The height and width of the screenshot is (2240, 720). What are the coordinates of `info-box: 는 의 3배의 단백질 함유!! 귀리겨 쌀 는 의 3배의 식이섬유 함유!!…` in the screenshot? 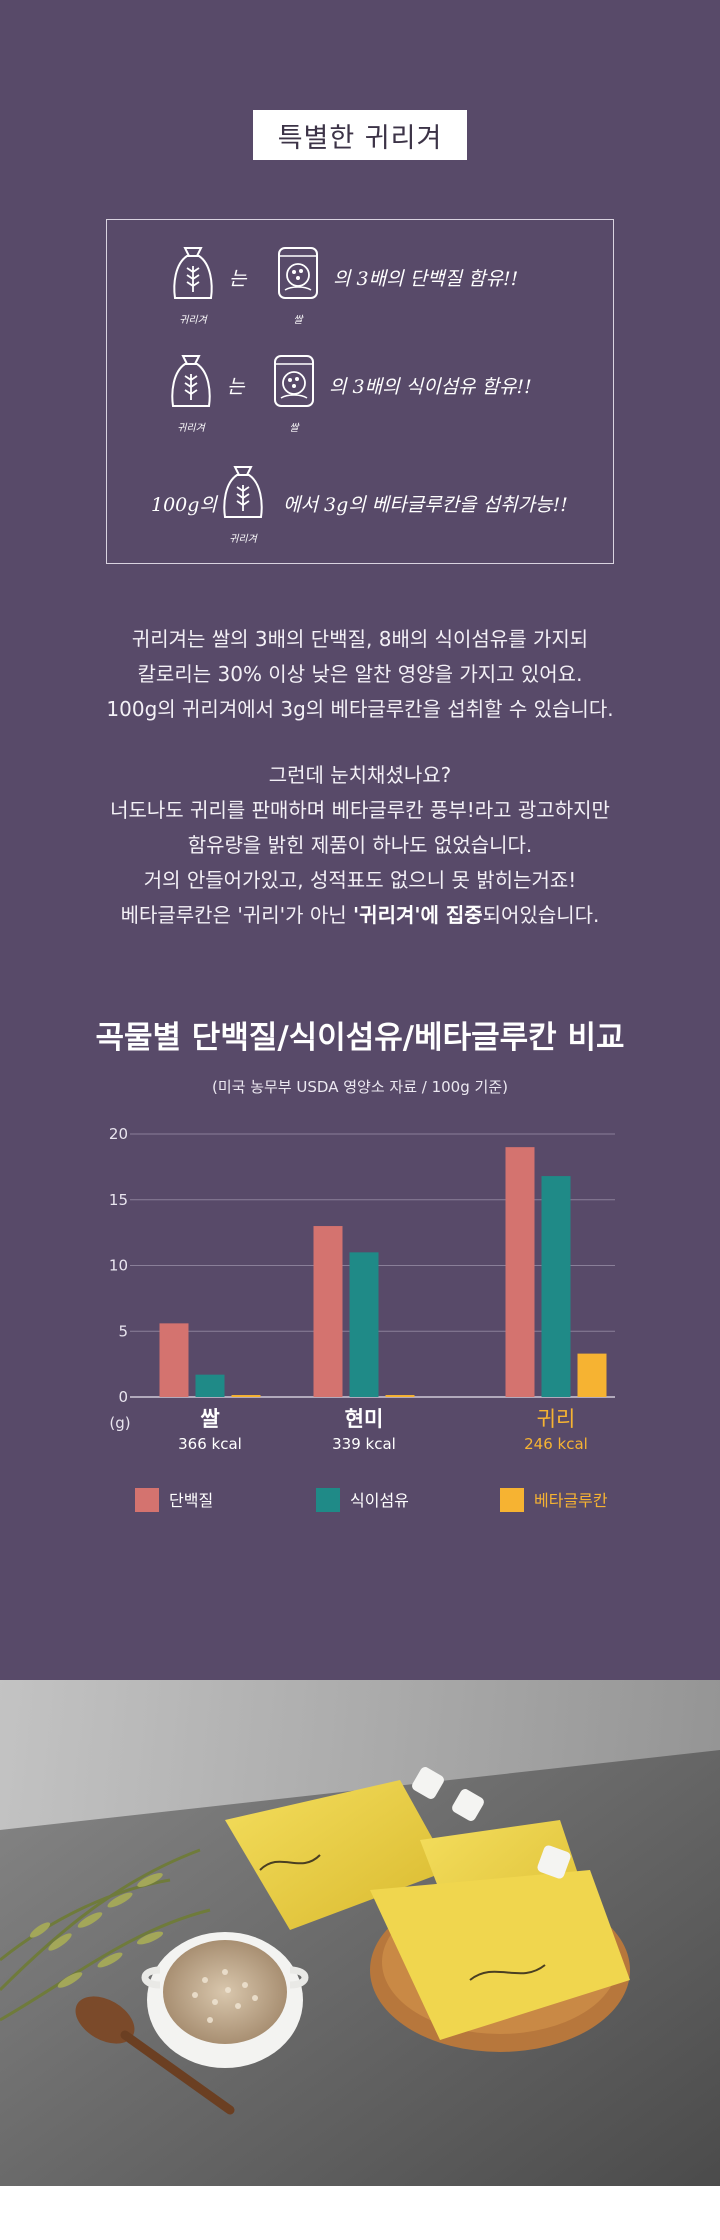 It's located at (360, 391).